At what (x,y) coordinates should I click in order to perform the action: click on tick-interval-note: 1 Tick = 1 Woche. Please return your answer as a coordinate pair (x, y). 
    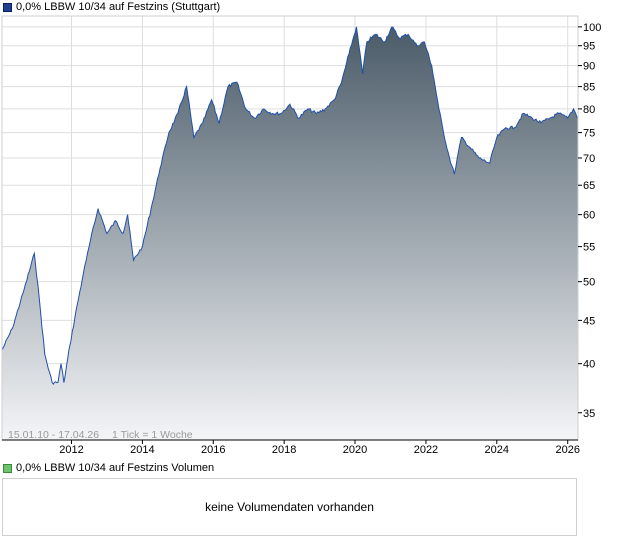
    Looking at the image, I should click on (152, 435).